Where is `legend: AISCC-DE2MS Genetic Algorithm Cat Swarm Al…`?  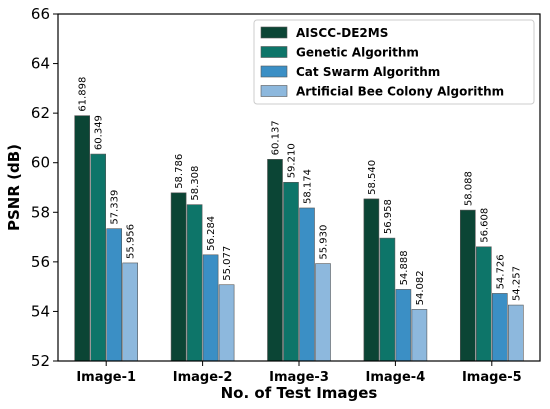 legend: AISCC-DE2MS Genetic Algorithm Cat Swarm Al… is located at coordinates (394, 62).